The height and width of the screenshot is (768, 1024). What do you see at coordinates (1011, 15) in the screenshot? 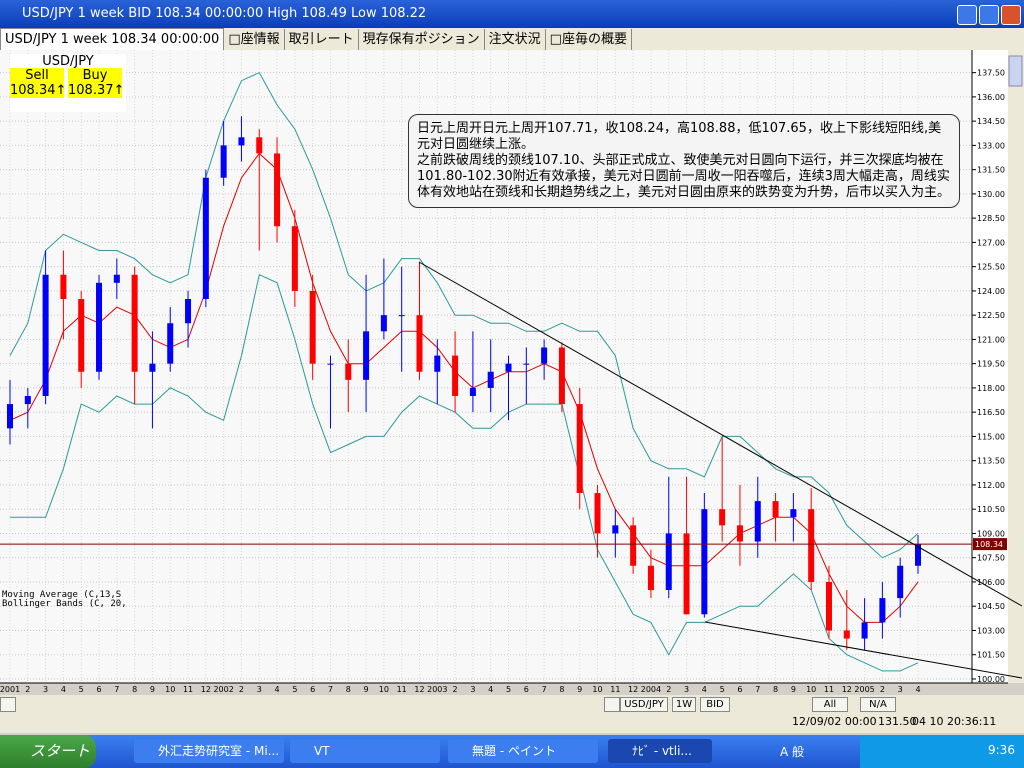
I see `close-button` at bounding box center [1011, 15].